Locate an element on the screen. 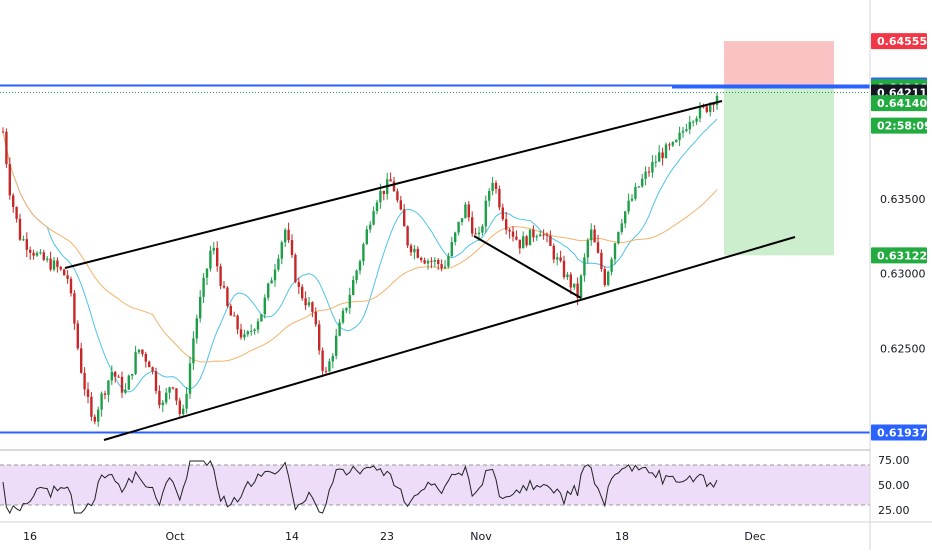 This screenshot has height=554, width=932. y-tick-label: 0.63000 is located at coordinates (903, 274).